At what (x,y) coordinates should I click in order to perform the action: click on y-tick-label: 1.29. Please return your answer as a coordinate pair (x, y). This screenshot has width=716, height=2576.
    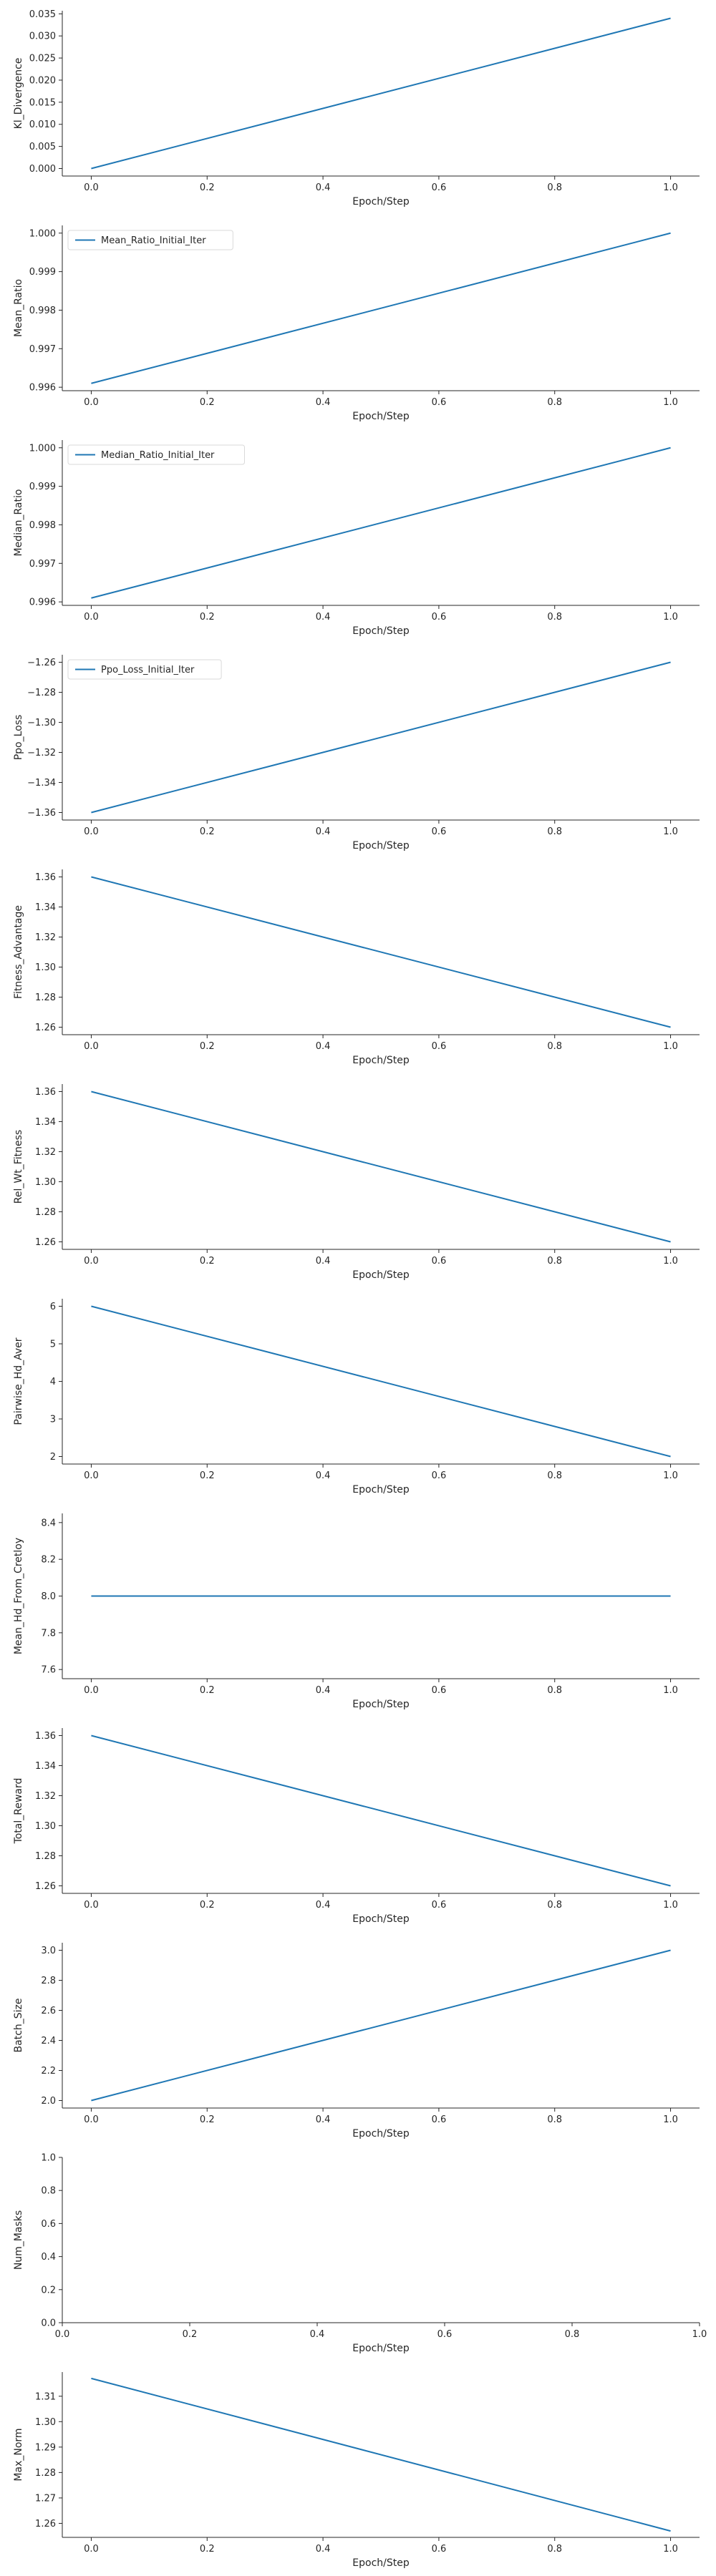
    Looking at the image, I should click on (45, 2447).